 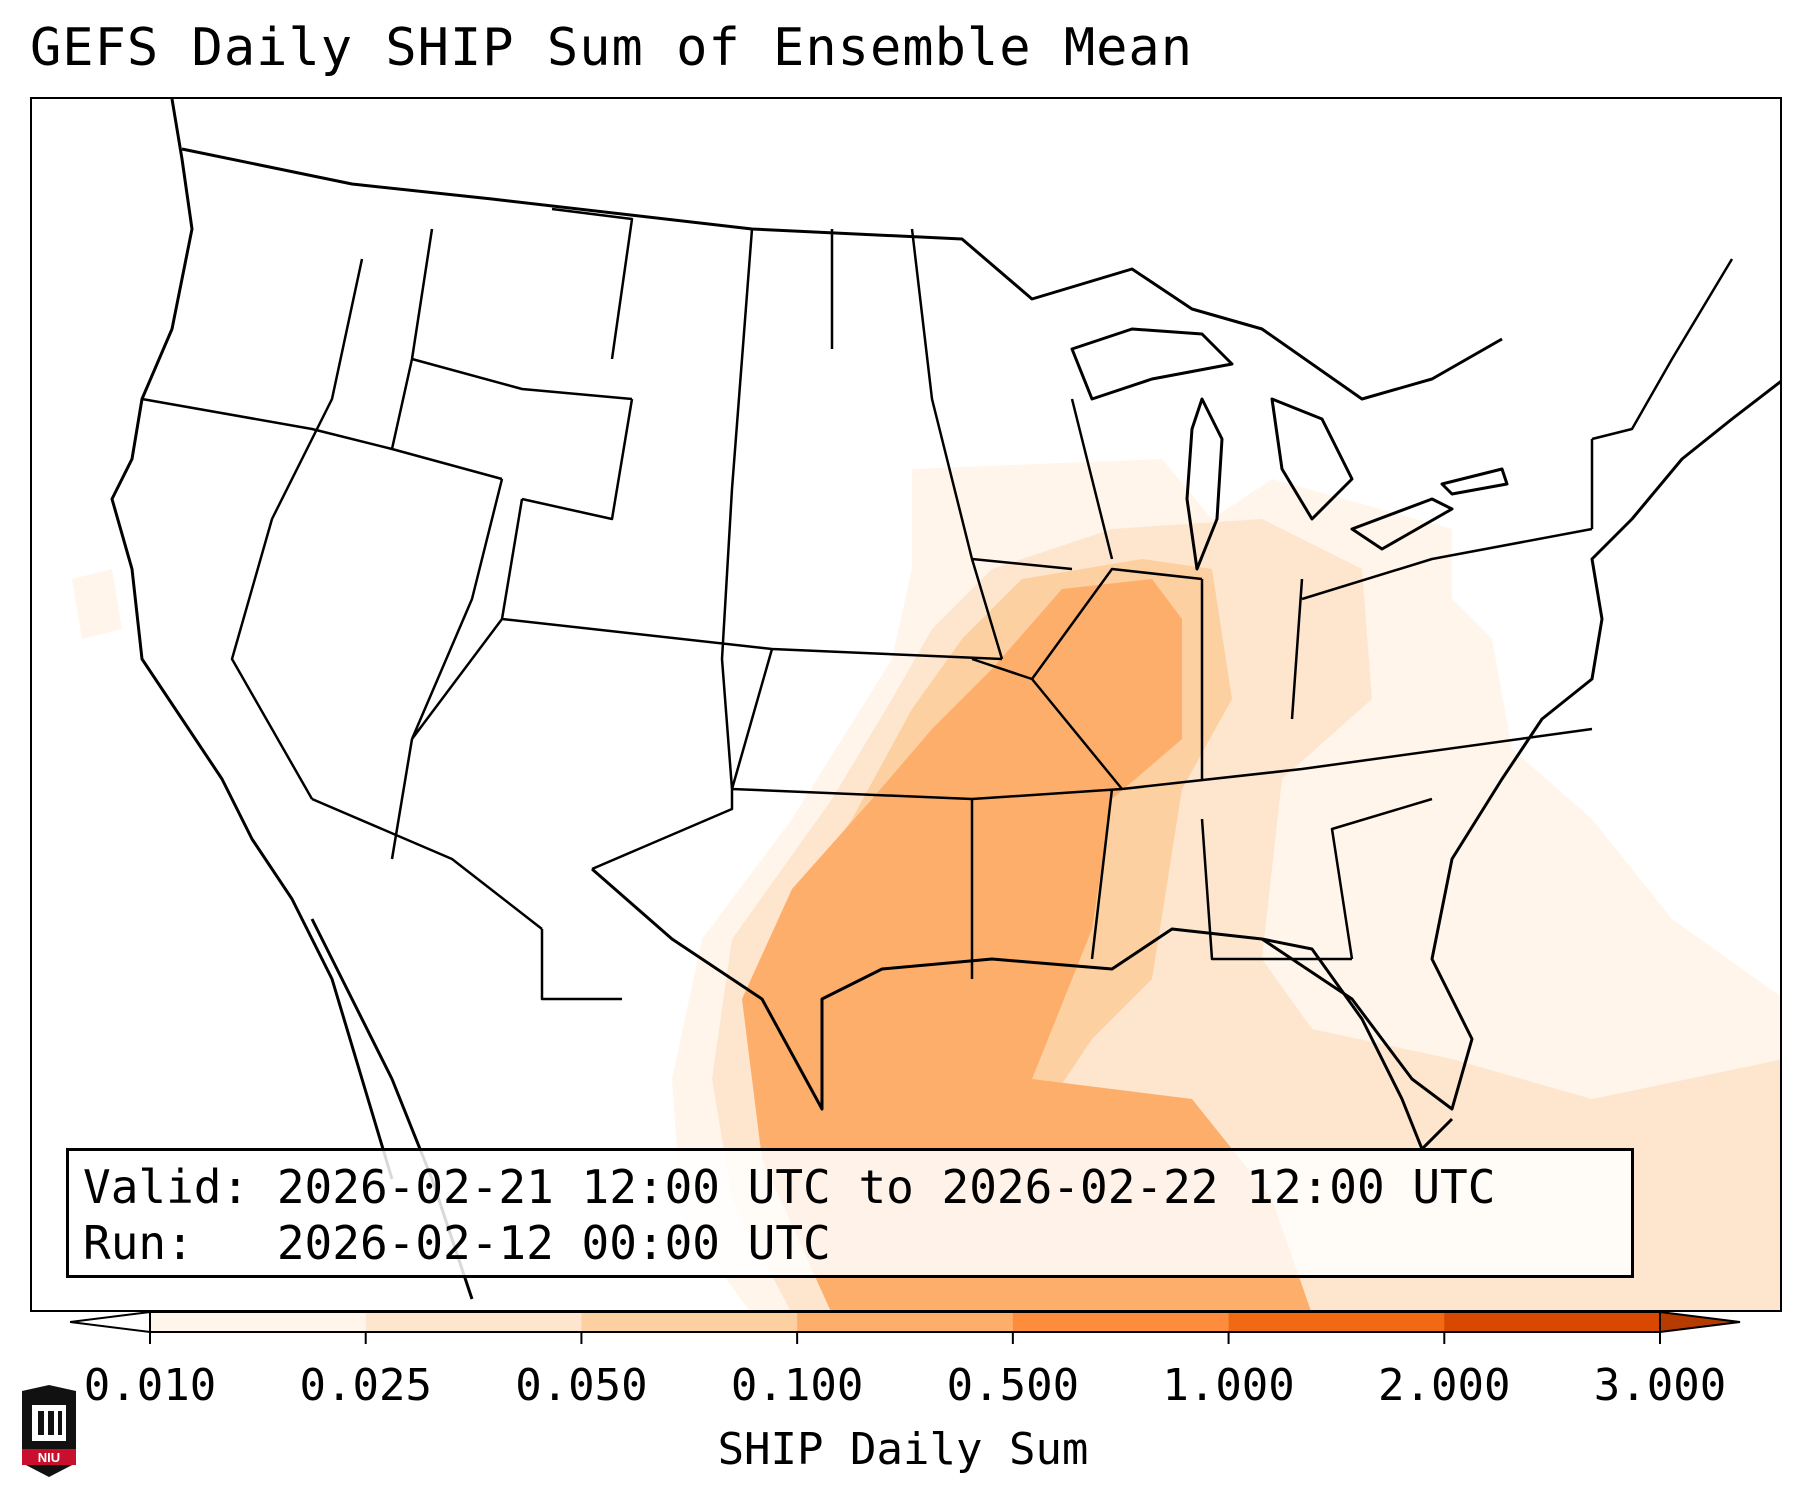 I want to click on colorbar-tick-label: 0.050, so click(x=581, y=1385).